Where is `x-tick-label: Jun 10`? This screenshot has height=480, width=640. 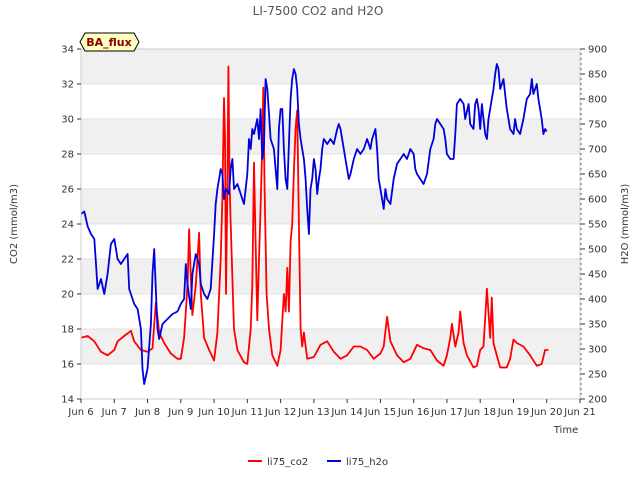 x-tick-label: Jun 10 is located at coordinates (213, 412).